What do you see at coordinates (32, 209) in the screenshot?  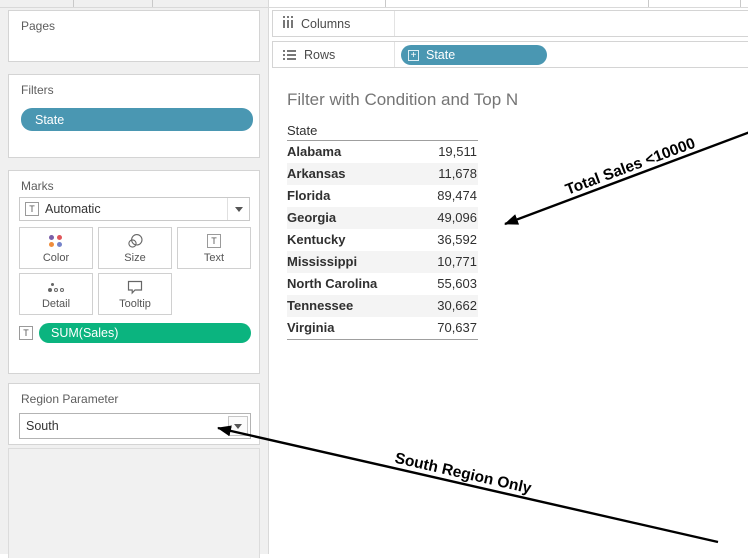 I see `text-mark-icon: T` at bounding box center [32, 209].